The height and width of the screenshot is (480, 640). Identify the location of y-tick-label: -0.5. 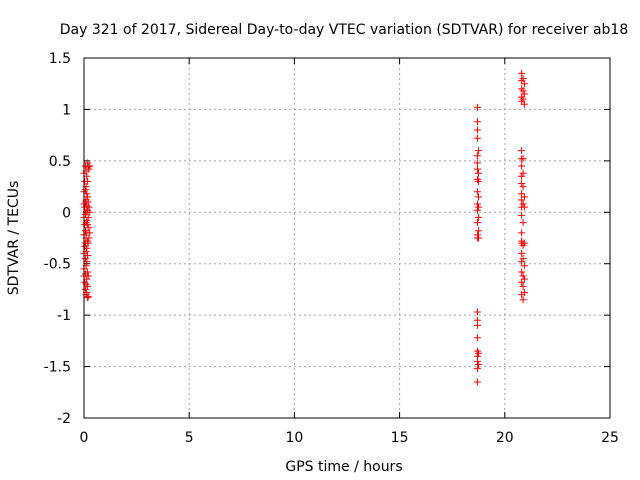
(57, 265).